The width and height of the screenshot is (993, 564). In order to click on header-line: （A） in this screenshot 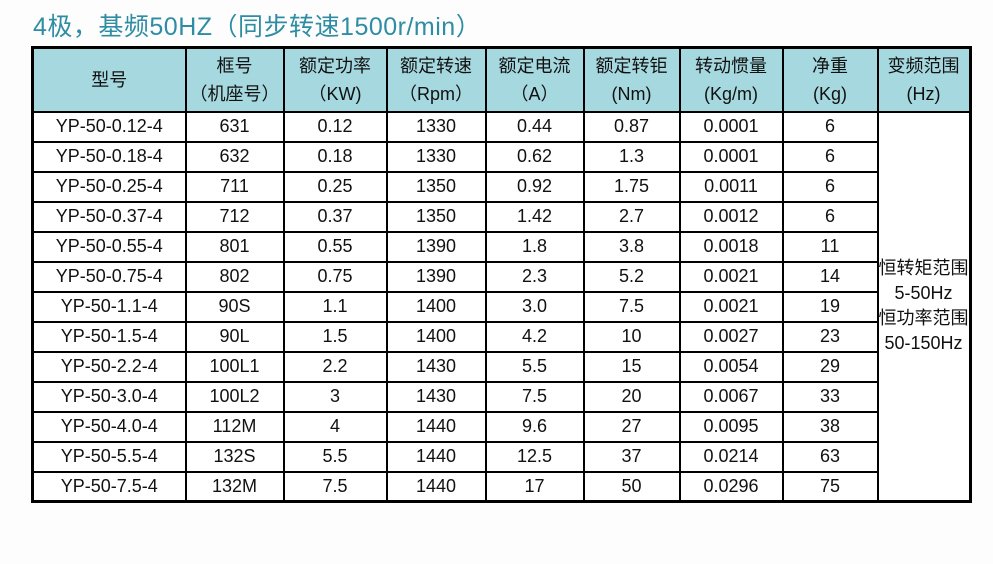, I will do `click(534, 93)`.